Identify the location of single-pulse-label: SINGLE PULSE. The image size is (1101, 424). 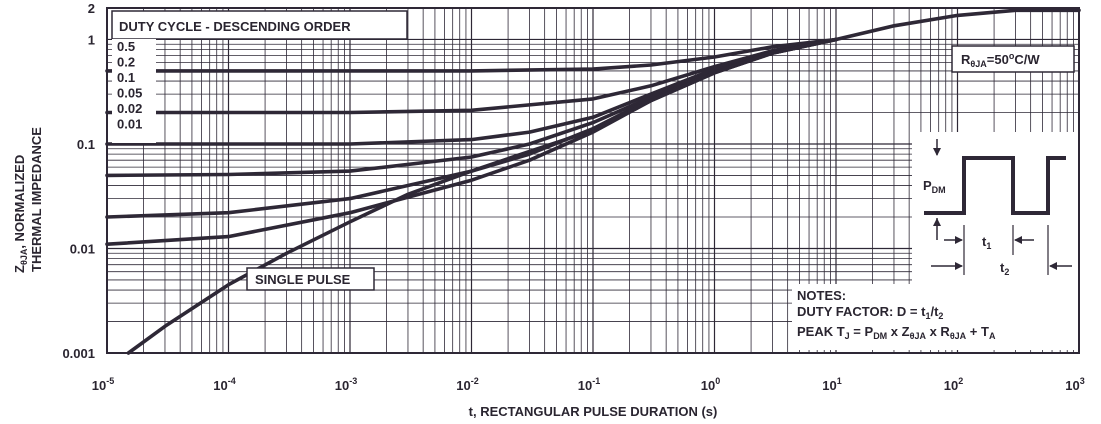
(303, 279).